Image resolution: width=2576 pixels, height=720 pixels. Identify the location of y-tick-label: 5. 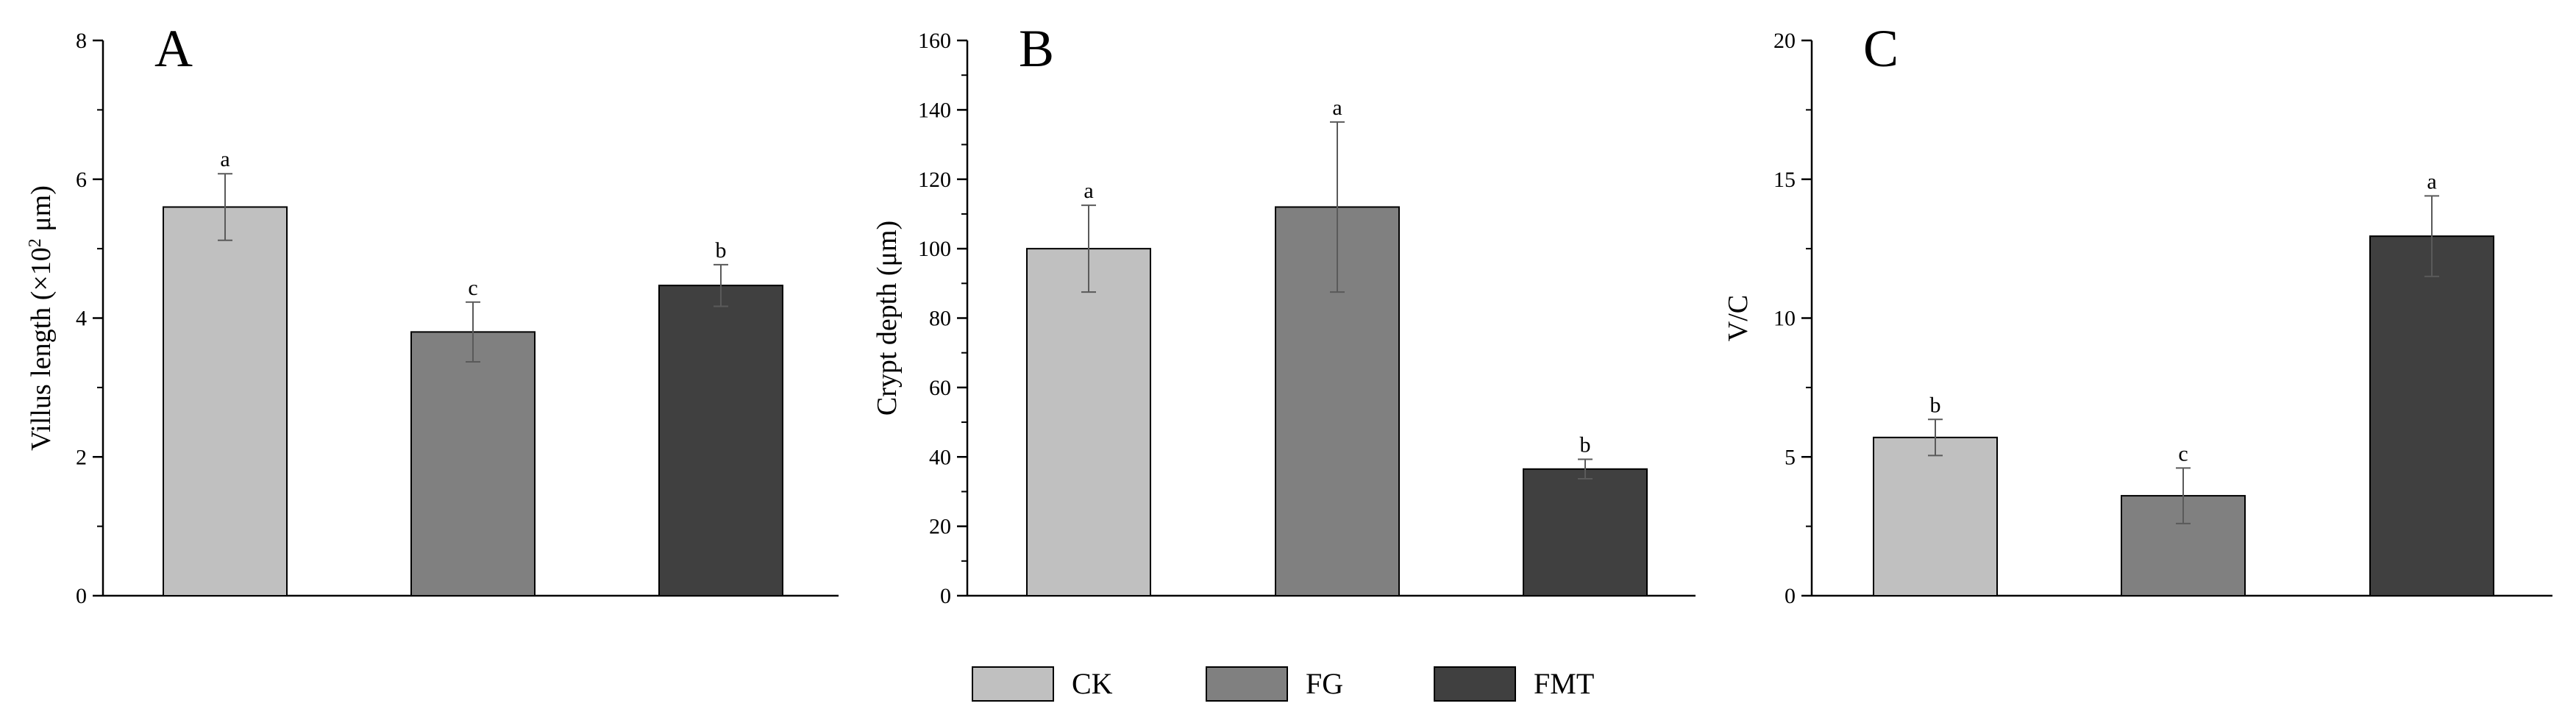
(1790, 457).